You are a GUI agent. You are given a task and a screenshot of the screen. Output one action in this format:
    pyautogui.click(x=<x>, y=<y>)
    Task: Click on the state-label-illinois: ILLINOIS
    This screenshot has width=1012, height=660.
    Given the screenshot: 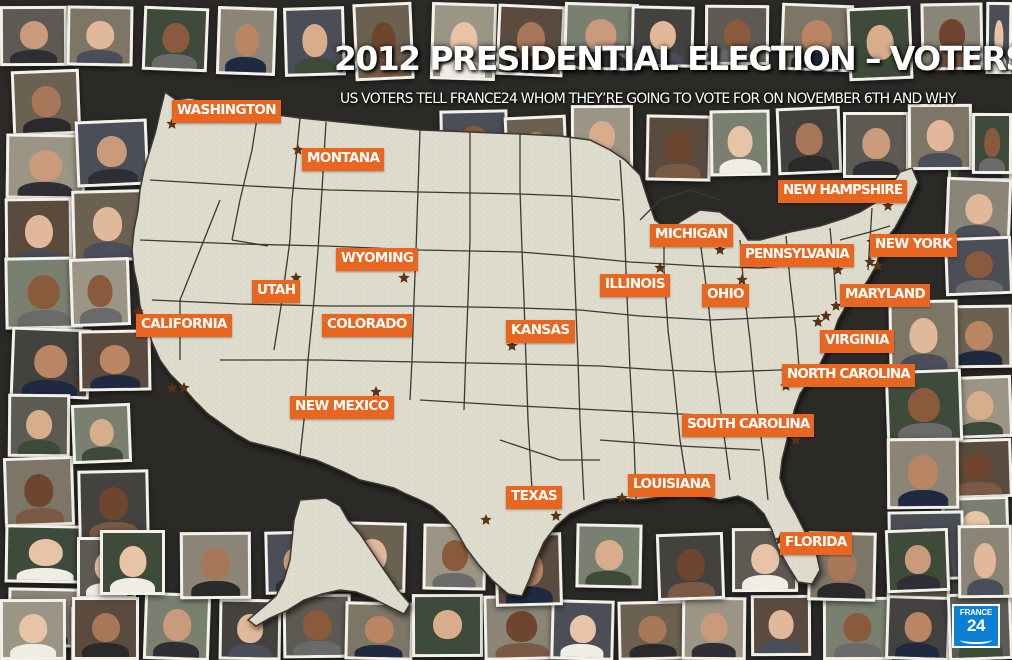 What is the action you would take?
    pyautogui.click(x=635, y=285)
    